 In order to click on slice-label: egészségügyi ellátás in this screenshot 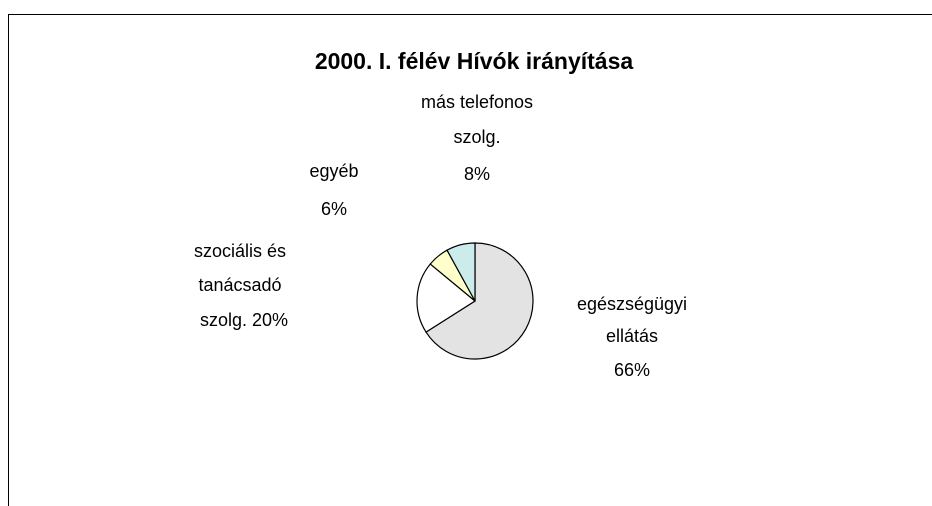, I will do `click(632, 320)`.